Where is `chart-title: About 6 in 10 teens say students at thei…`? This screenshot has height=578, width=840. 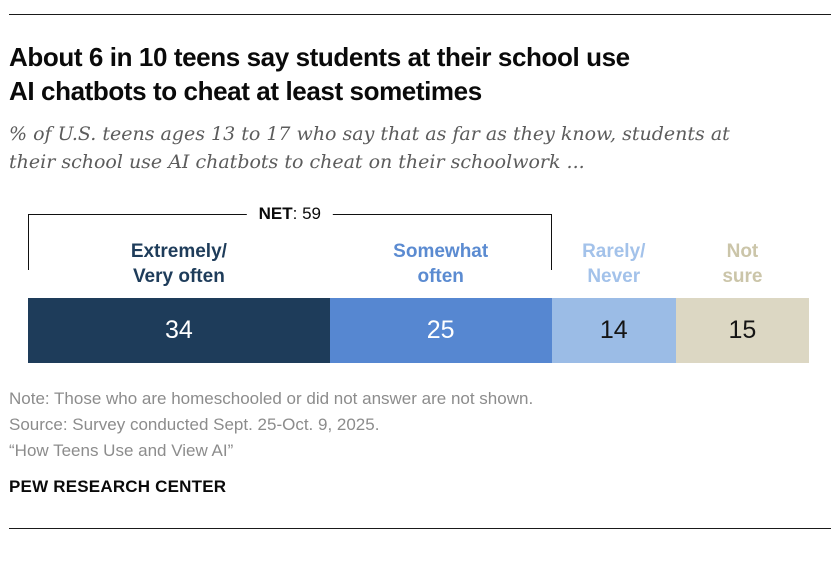
chart-title: About 6 in 10 teens say students at thei… is located at coordinates (420, 74).